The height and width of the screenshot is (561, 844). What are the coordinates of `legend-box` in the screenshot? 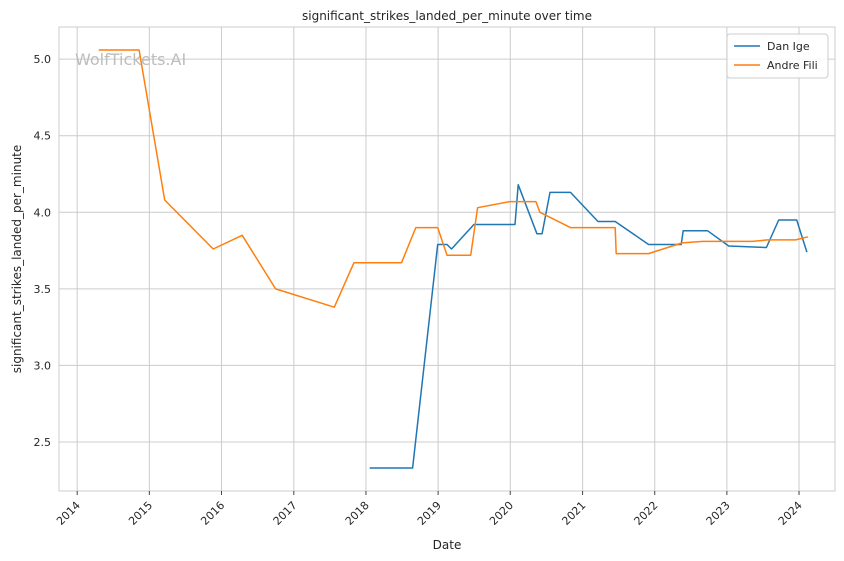 It's located at (777, 56).